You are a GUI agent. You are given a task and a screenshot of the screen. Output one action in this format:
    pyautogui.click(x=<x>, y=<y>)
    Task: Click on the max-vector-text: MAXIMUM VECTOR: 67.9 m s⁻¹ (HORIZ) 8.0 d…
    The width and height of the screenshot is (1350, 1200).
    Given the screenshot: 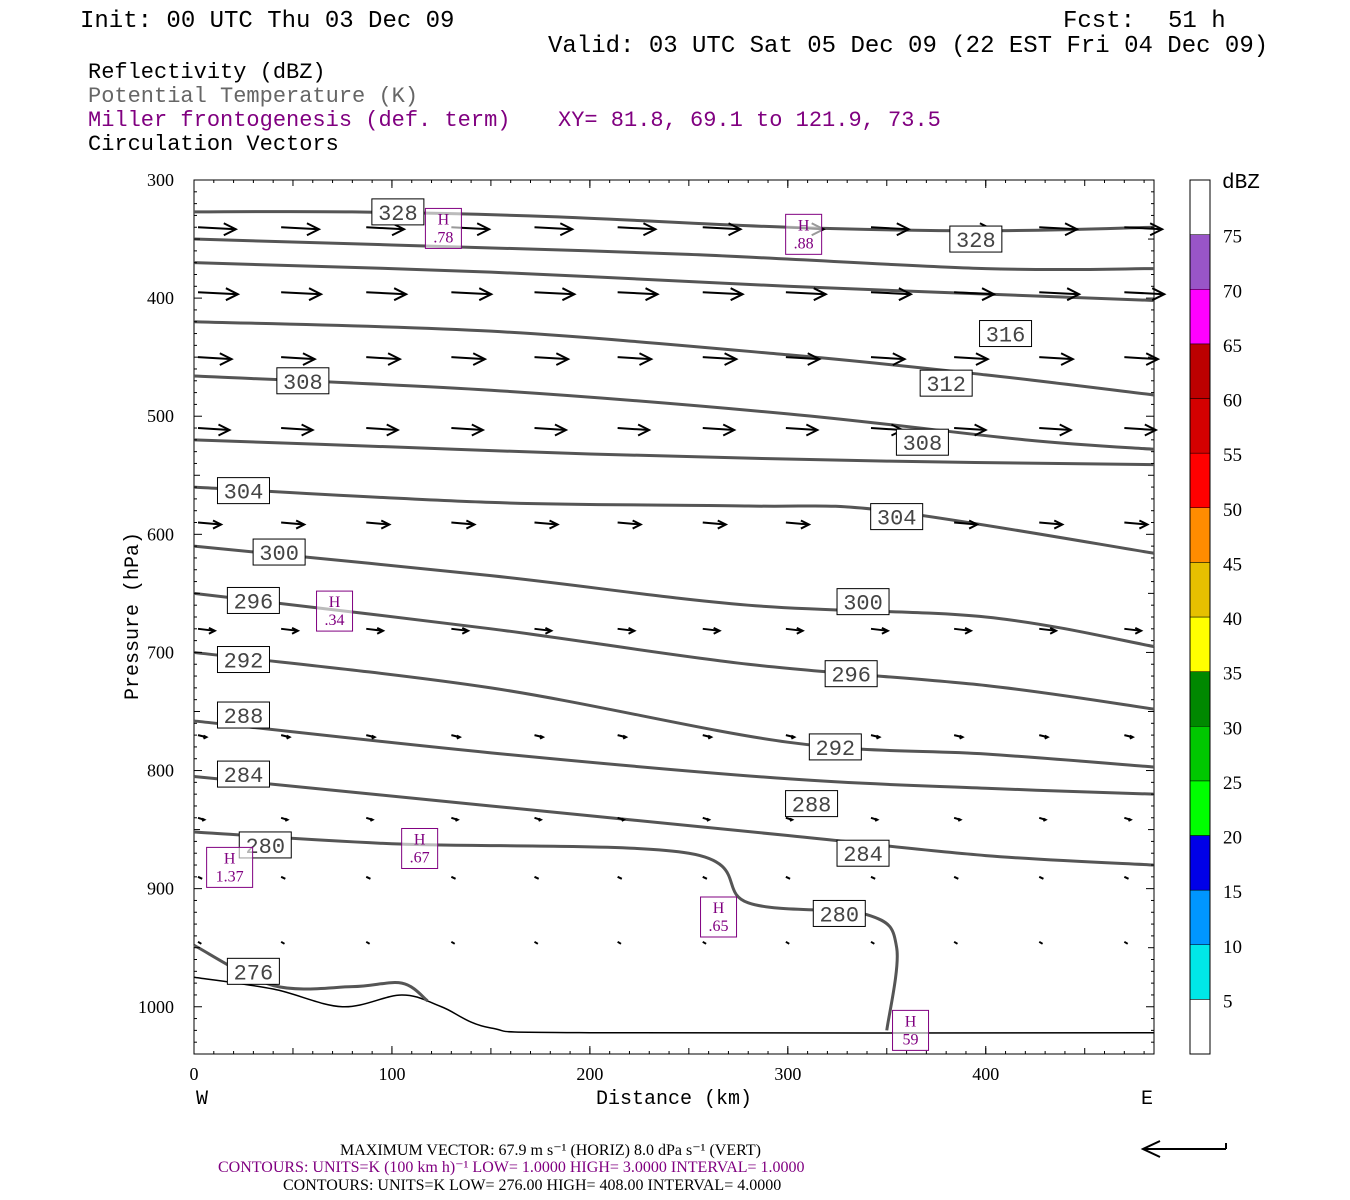 What is the action you would take?
    pyautogui.click(x=550, y=1150)
    